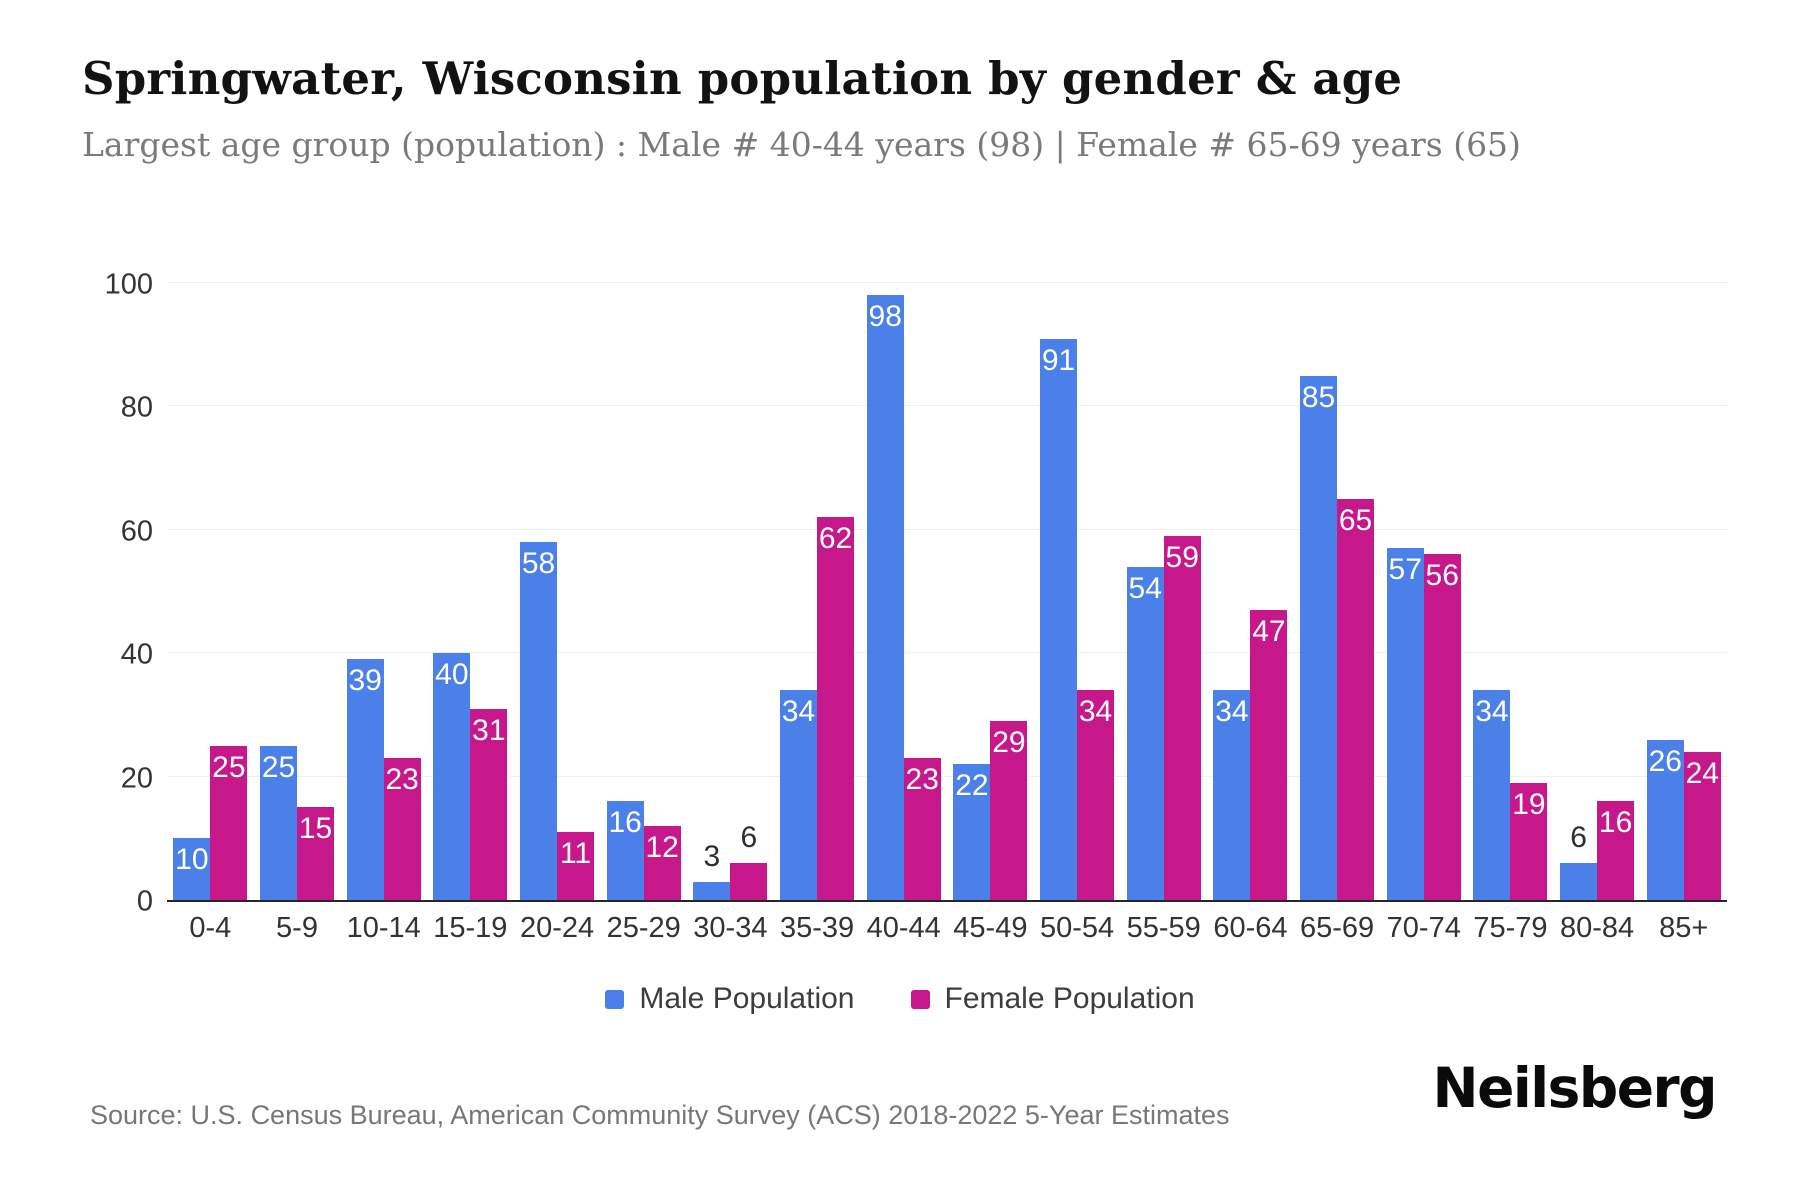  I want to click on bar-value-label: 19, so click(1529, 804).